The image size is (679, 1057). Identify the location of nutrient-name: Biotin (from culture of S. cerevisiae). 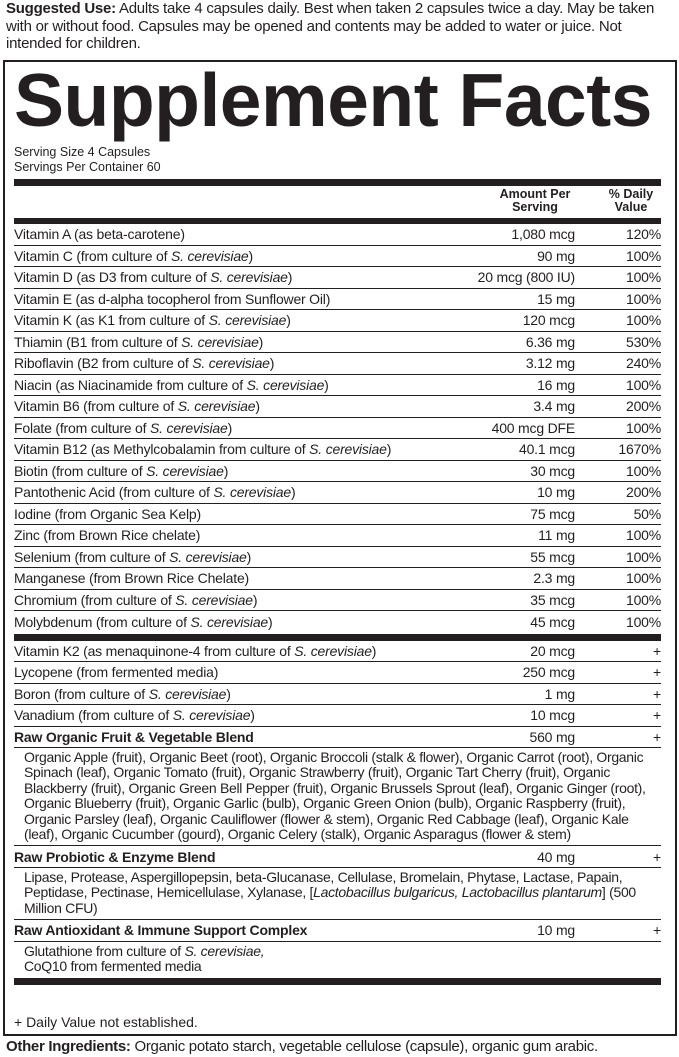
(234, 471).